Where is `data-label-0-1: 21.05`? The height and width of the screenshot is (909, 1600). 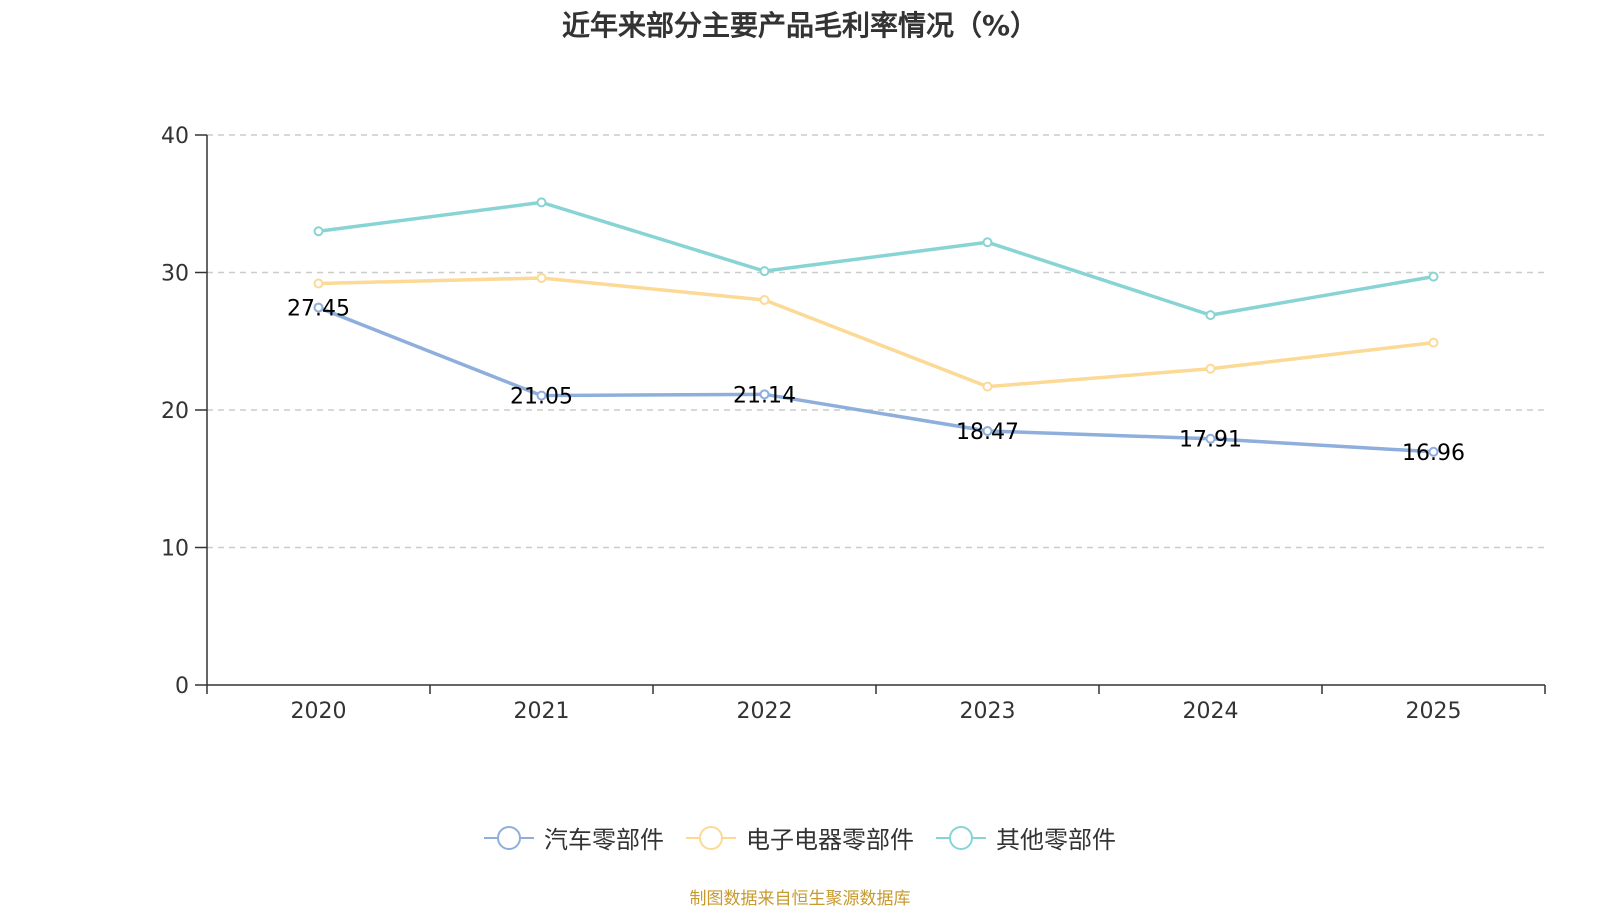
data-label-0-1: 21.05 is located at coordinates (541, 397).